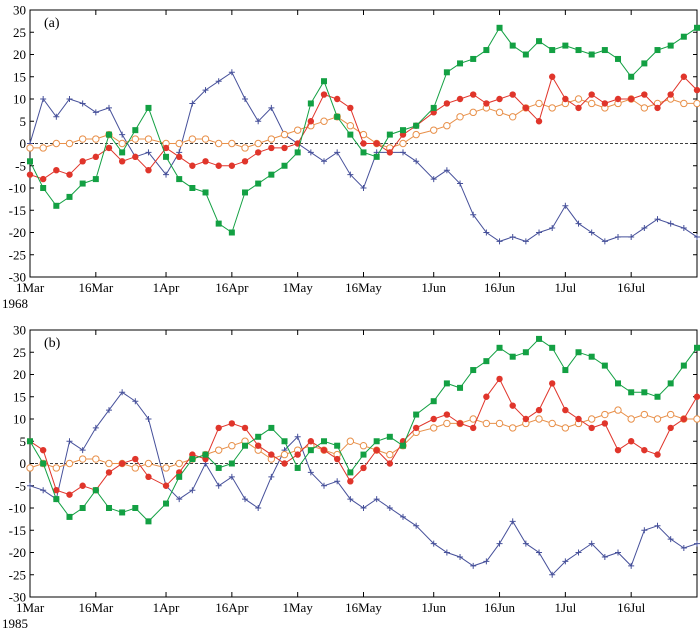 The width and height of the screenshot is (700, 639). I want to click on x-tick-label: 16May, so click(363, 607).